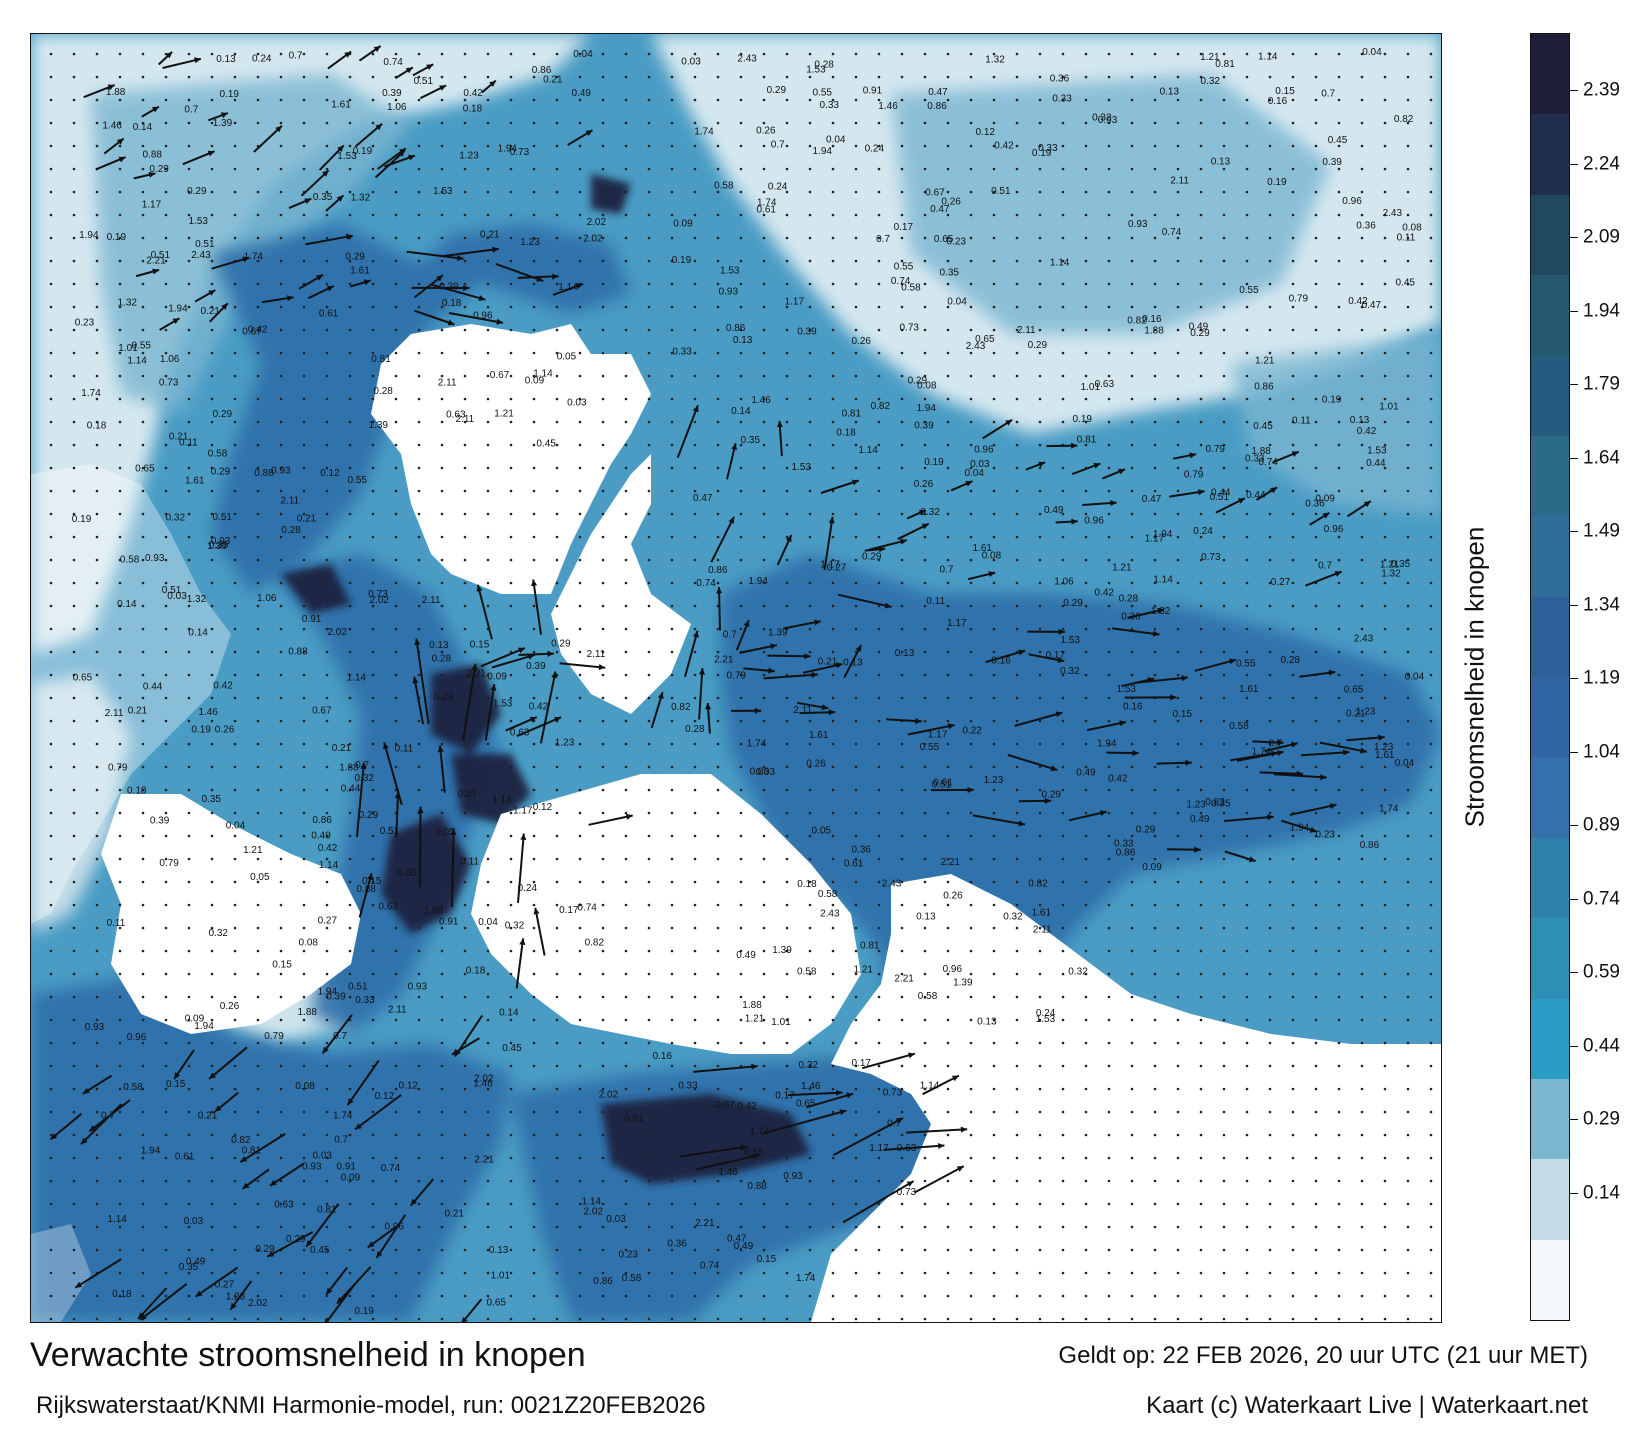 This screenshot has height=1450, width=1650. Describe the element at coordinates (1550, 154) in the screenshot. I see `colorbar-band` at that location.